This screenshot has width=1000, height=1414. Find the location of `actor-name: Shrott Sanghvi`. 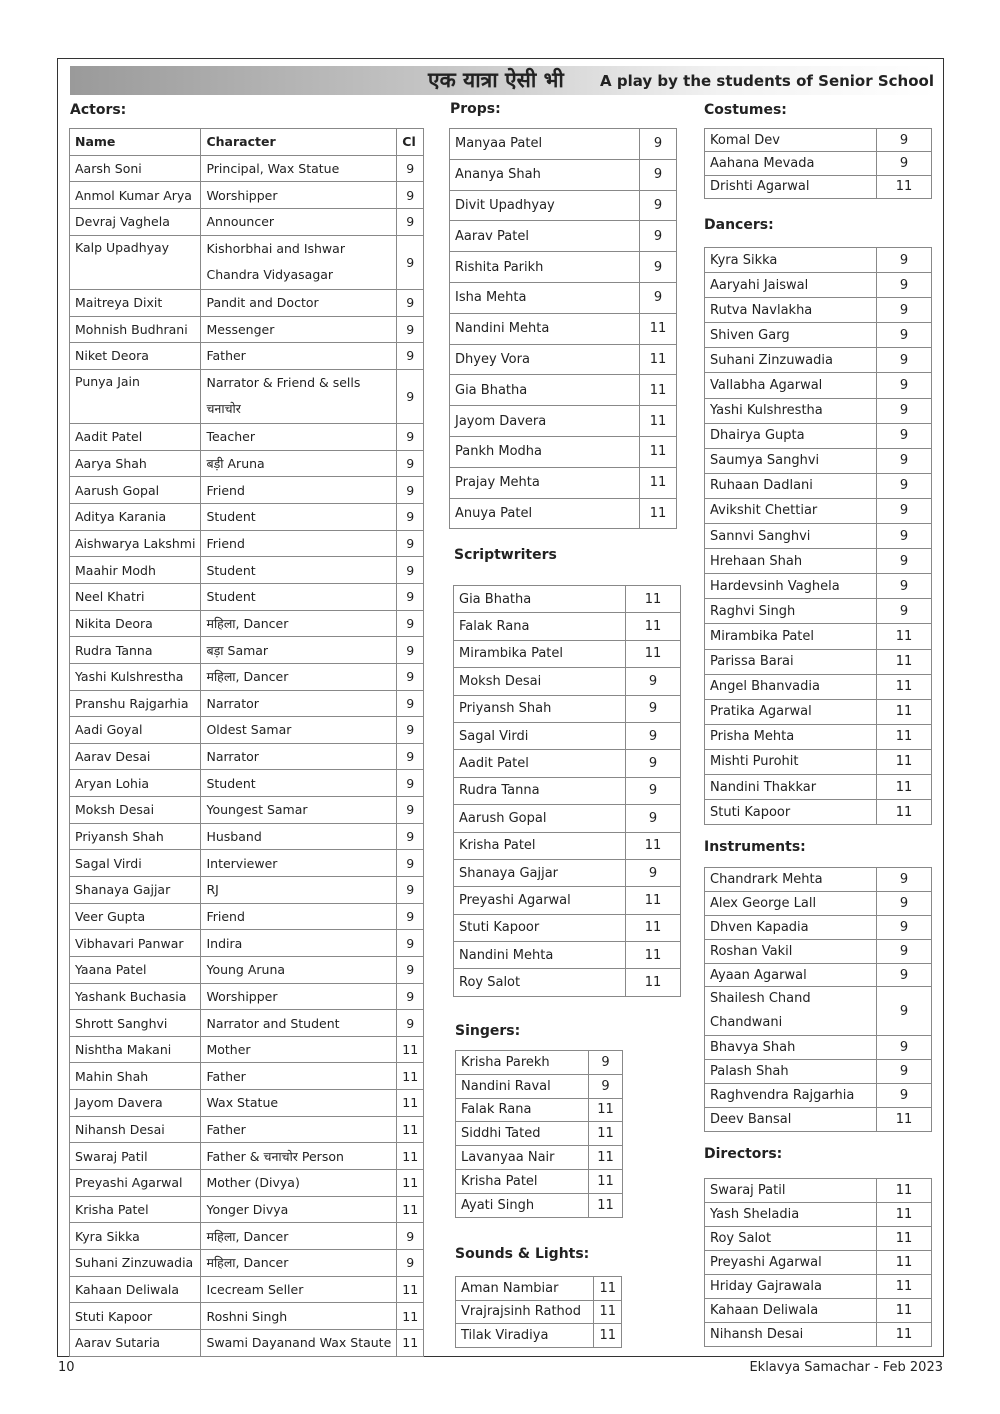

actor-name: Shrott Sanghvi is located at coordinates (135, 1023).